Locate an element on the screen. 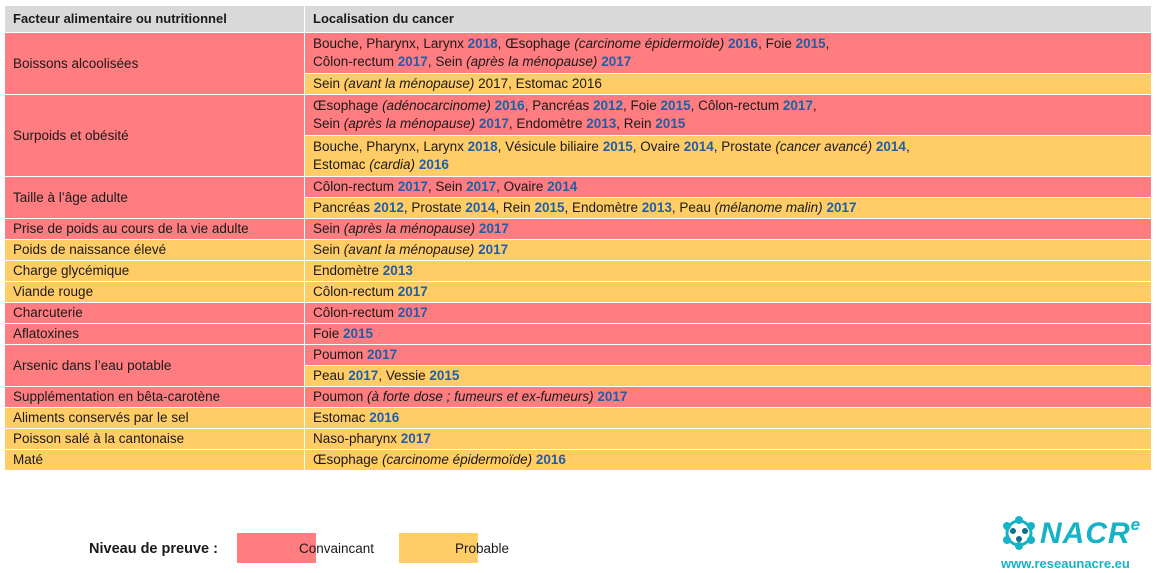  factor-cell: Viande rouge is located at coordinates (154, 292).